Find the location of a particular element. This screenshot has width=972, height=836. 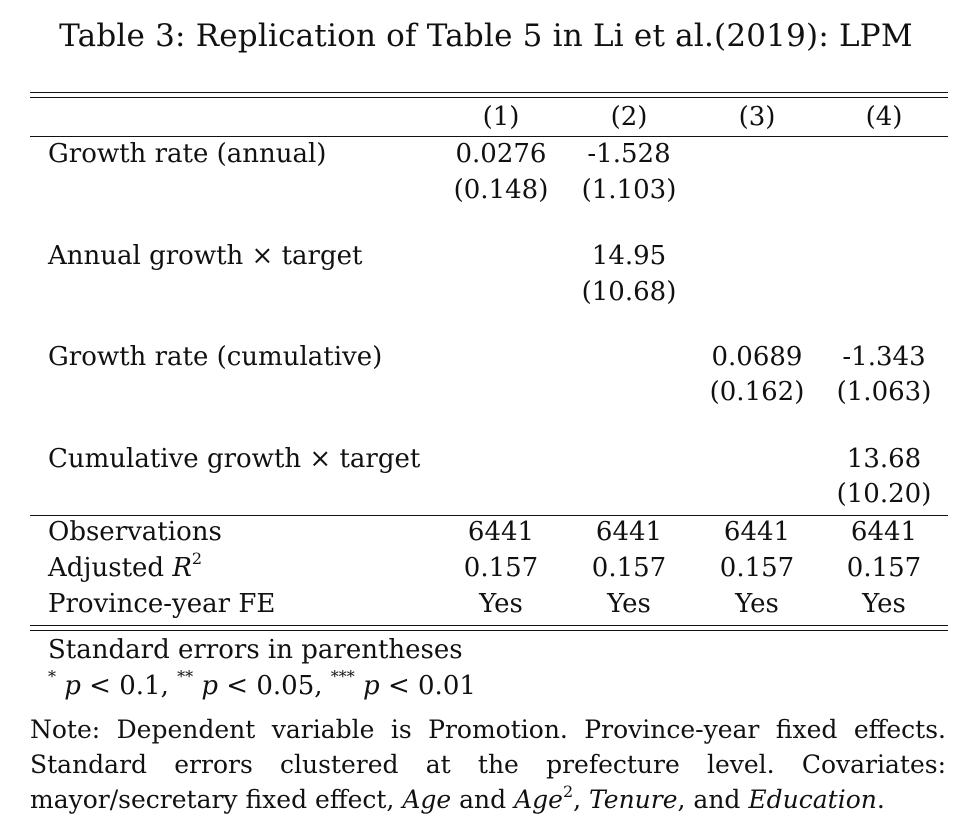

footnote-standard-errors: Standard errors in parentheses is located at coordinates (255, 650).